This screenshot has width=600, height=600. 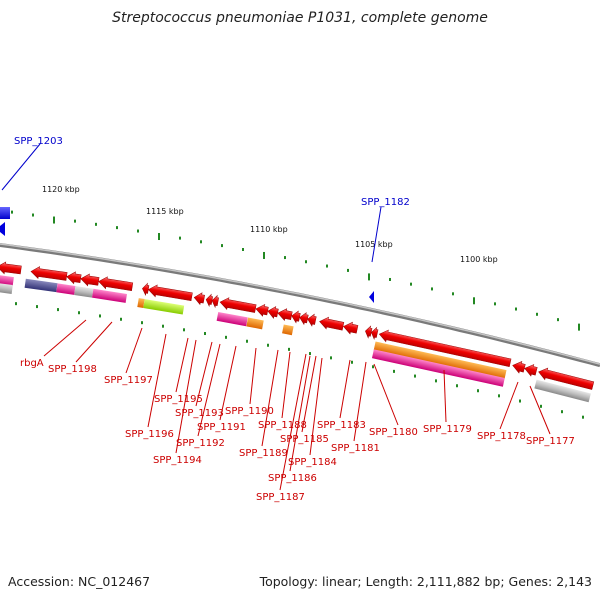 I want to click on scale-label: 1120 kbp, so click(x=61, y=189).